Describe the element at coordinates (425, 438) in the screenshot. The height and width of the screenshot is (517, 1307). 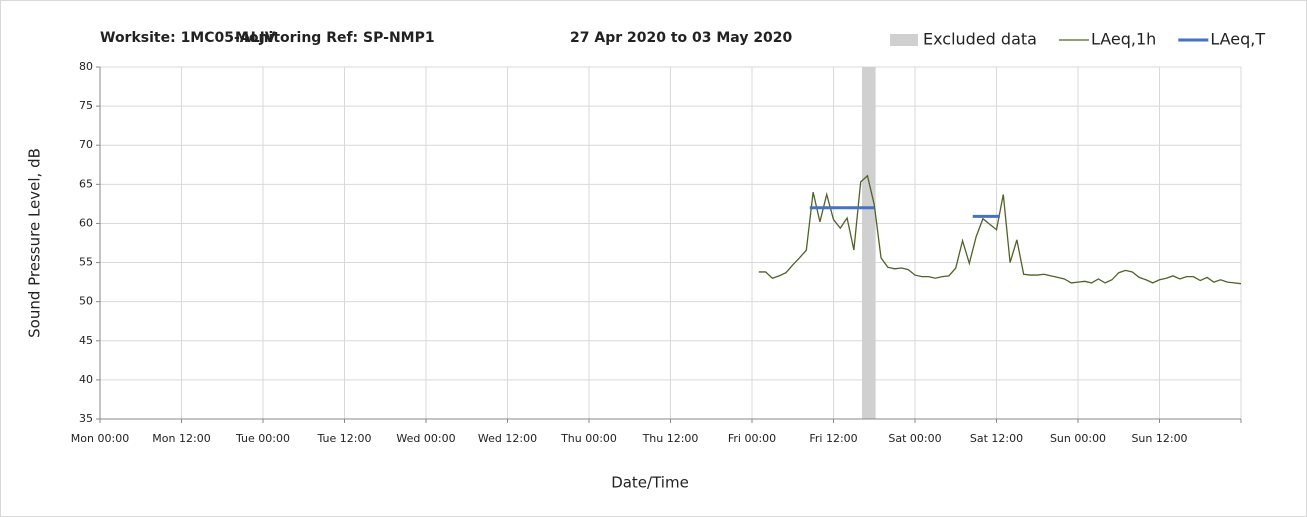
I see `x-tick-label: Wed 00:00` at that location.